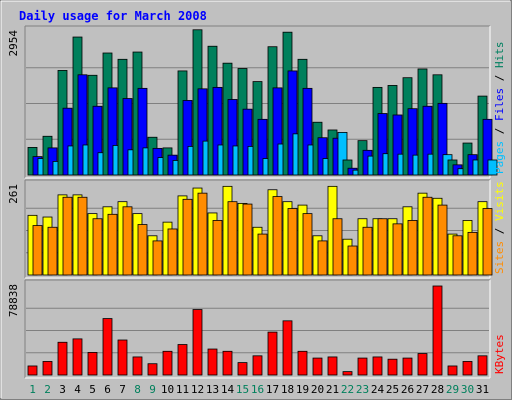 Image resolution: width=512 pixels, height=400 pixels. I want to click on x-tick-label: 21, so click(332, 389).